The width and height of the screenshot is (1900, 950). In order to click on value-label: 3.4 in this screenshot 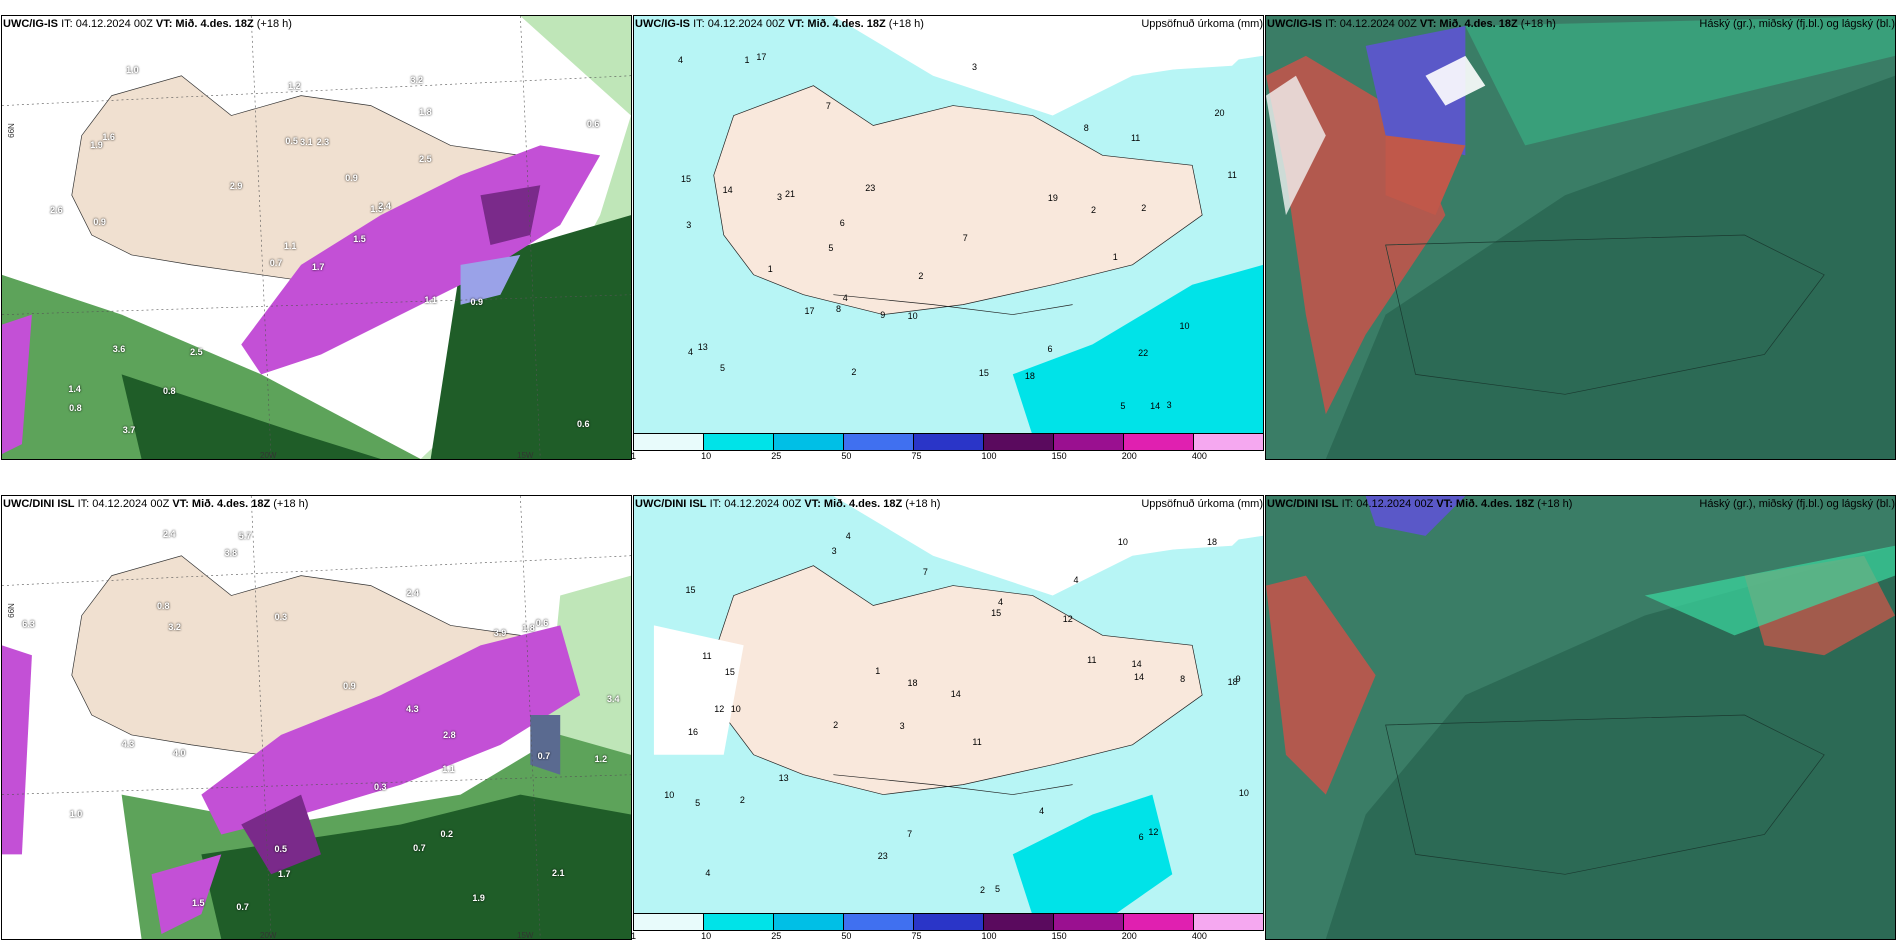, I will do `click(613, 698)`.